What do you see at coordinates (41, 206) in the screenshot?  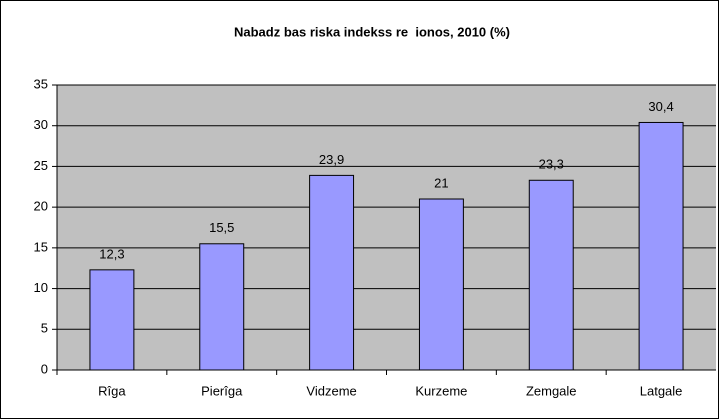 I see `y-tick-label: 20` at bounding box center [41, 206].